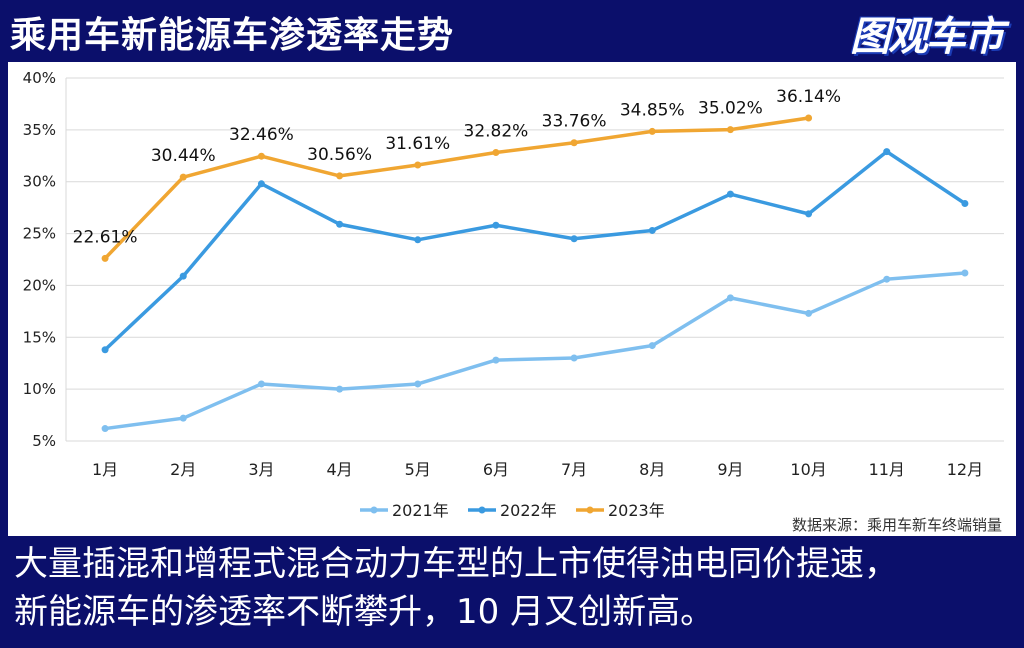 This screenshot has height=648, width=1024. I want to click on data-label: 30.44%, so click(183, 156).